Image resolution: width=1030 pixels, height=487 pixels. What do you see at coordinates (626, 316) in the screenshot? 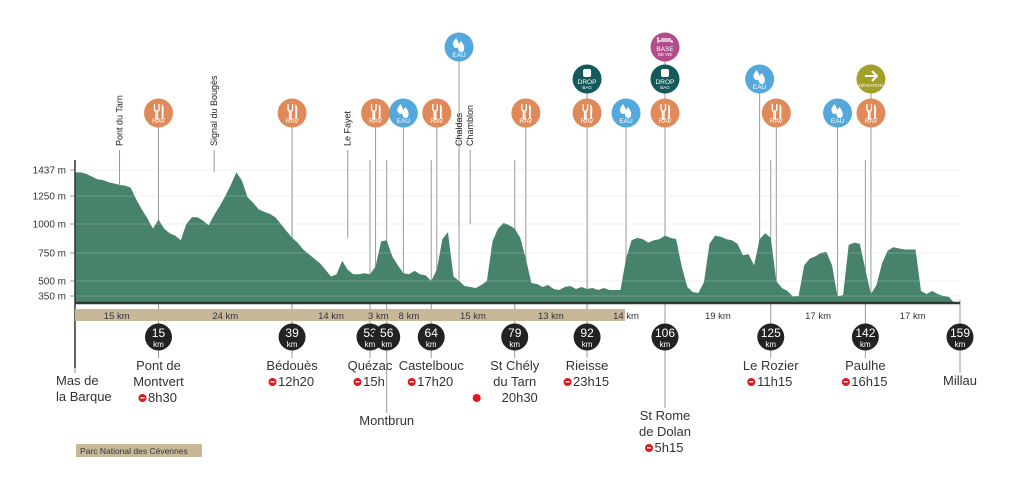
I see `segment-distance: 14 km` at bounding box center [626, 316].